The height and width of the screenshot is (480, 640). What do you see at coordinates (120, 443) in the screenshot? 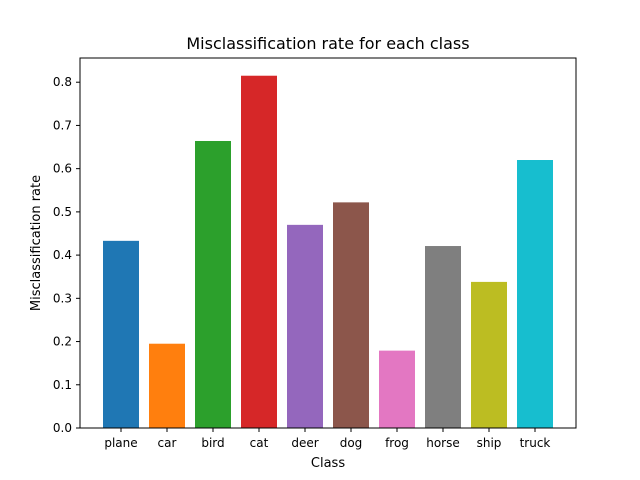
I see `x-tick-label: plane` at bounding box center [120, 443].